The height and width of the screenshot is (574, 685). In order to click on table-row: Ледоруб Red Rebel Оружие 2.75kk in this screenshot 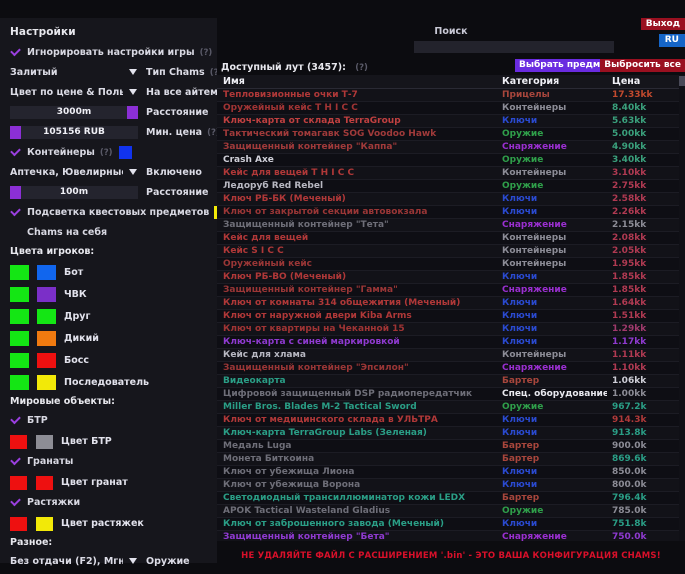, I will do `click(451, 186)`.